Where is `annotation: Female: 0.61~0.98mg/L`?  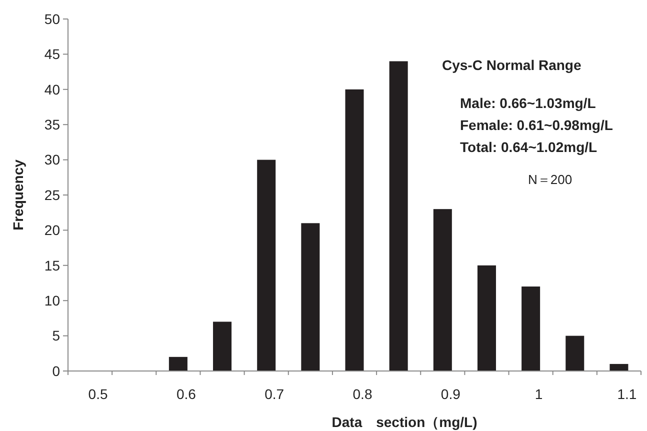
annotation: Female: 0.61~0.98mg/L is located at coordinates (537, 125).